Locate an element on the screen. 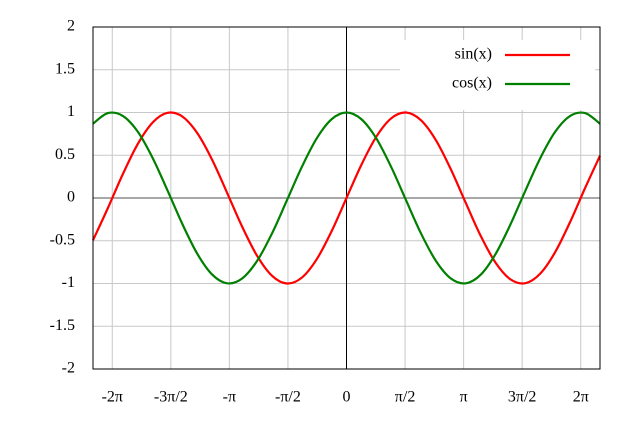 The height and width of the screenshot is (427, 640). x-tick-label: -π is located at coordinates (229, 397).